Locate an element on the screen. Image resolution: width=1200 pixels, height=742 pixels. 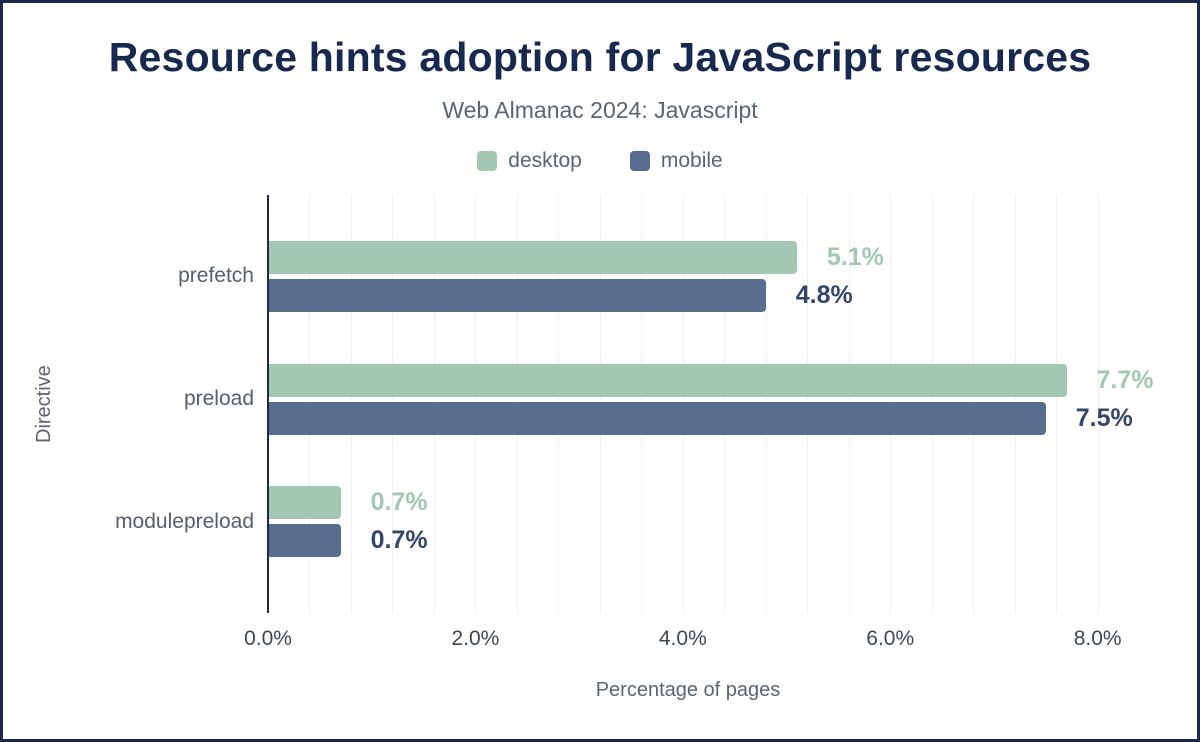
bar-row-mobile-modulepreload: 0.7% is located at coordinates (348, 541).